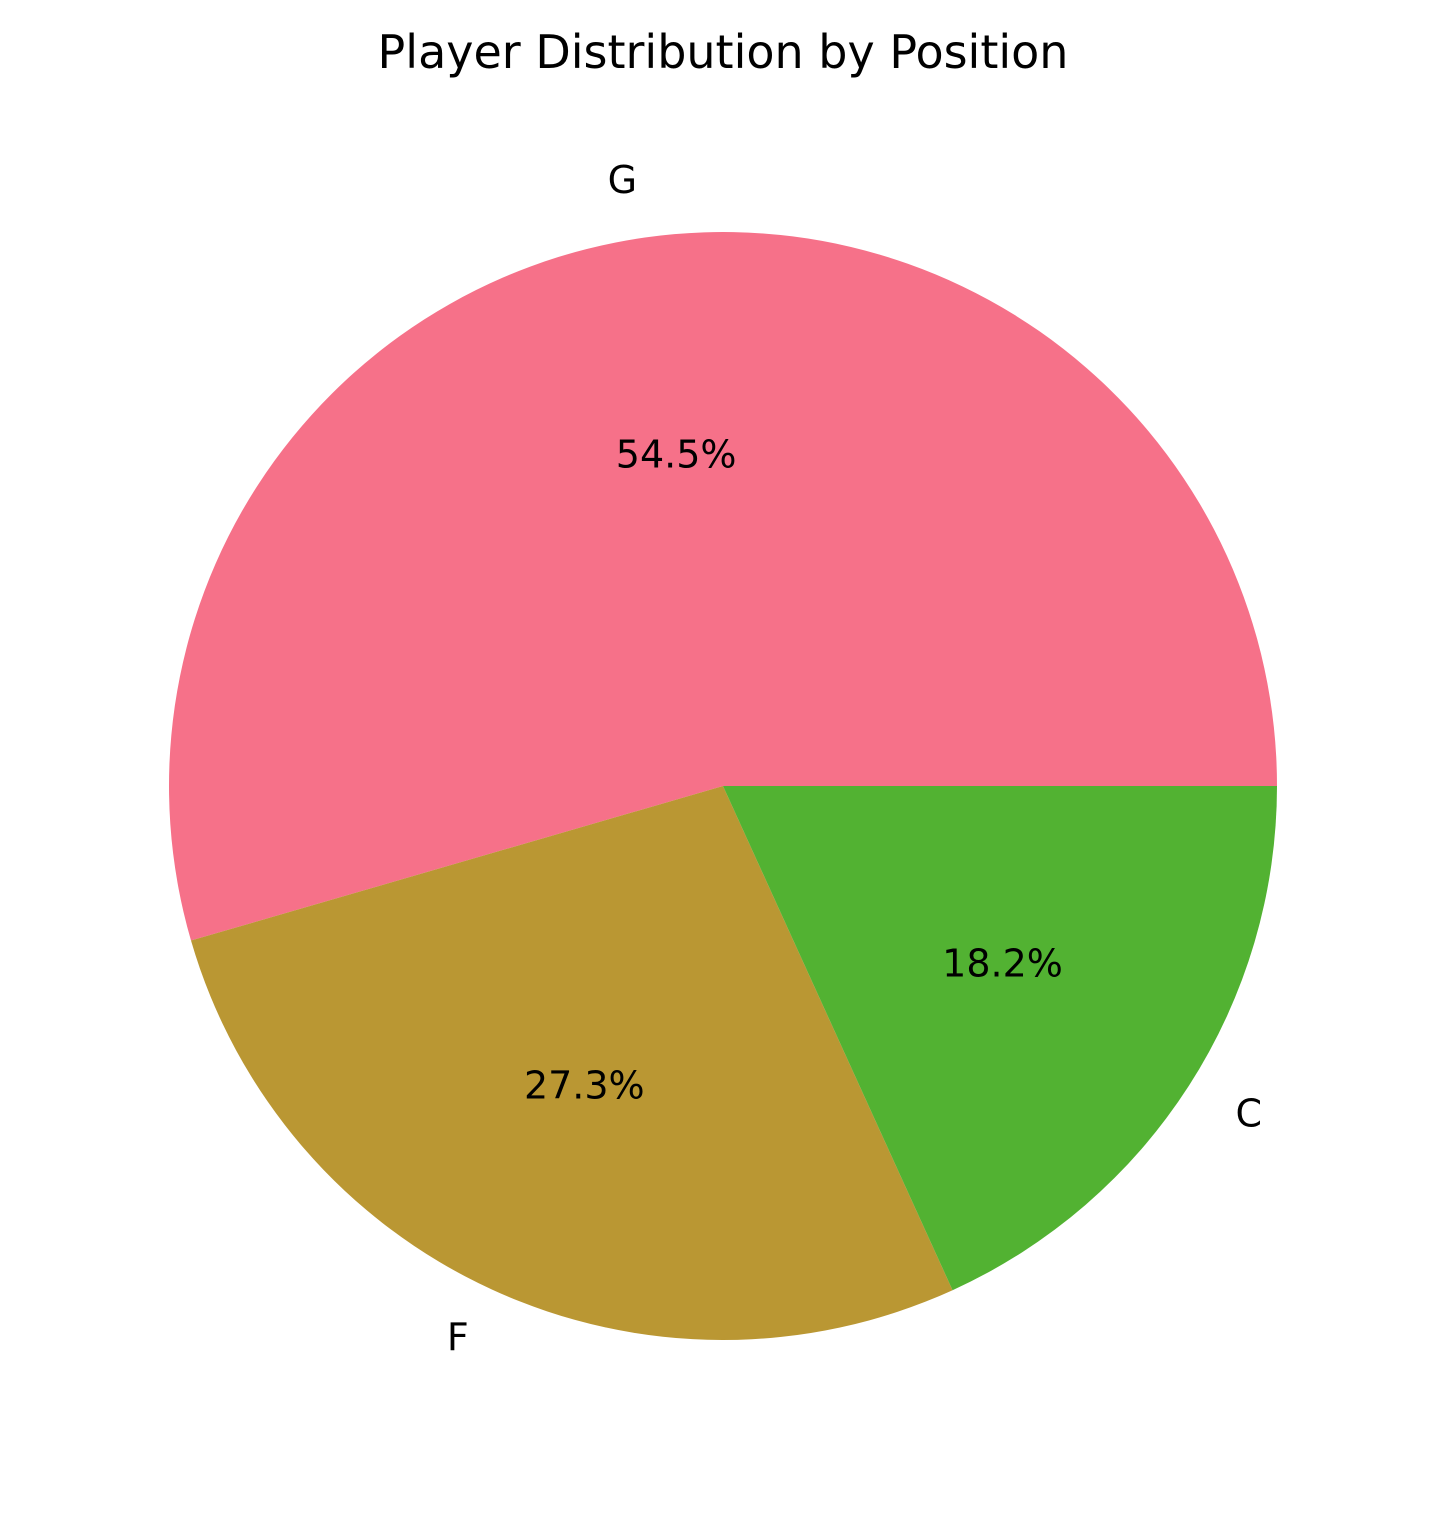 Image resolution: width=1446 pixels, height=1513 pixels. What do you see at coordinates (723, 52) in the screenshot?
I see `chart-title: Player Distribution by Position` at bounding box center [723, 52].